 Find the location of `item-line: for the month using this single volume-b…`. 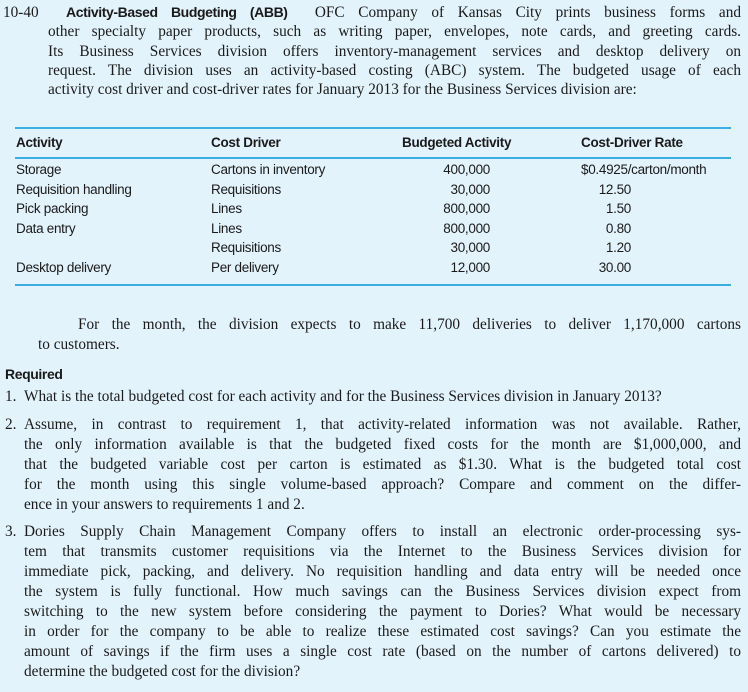

item-line: for the month using this single volume-b… is located at coordinates (382, 484).